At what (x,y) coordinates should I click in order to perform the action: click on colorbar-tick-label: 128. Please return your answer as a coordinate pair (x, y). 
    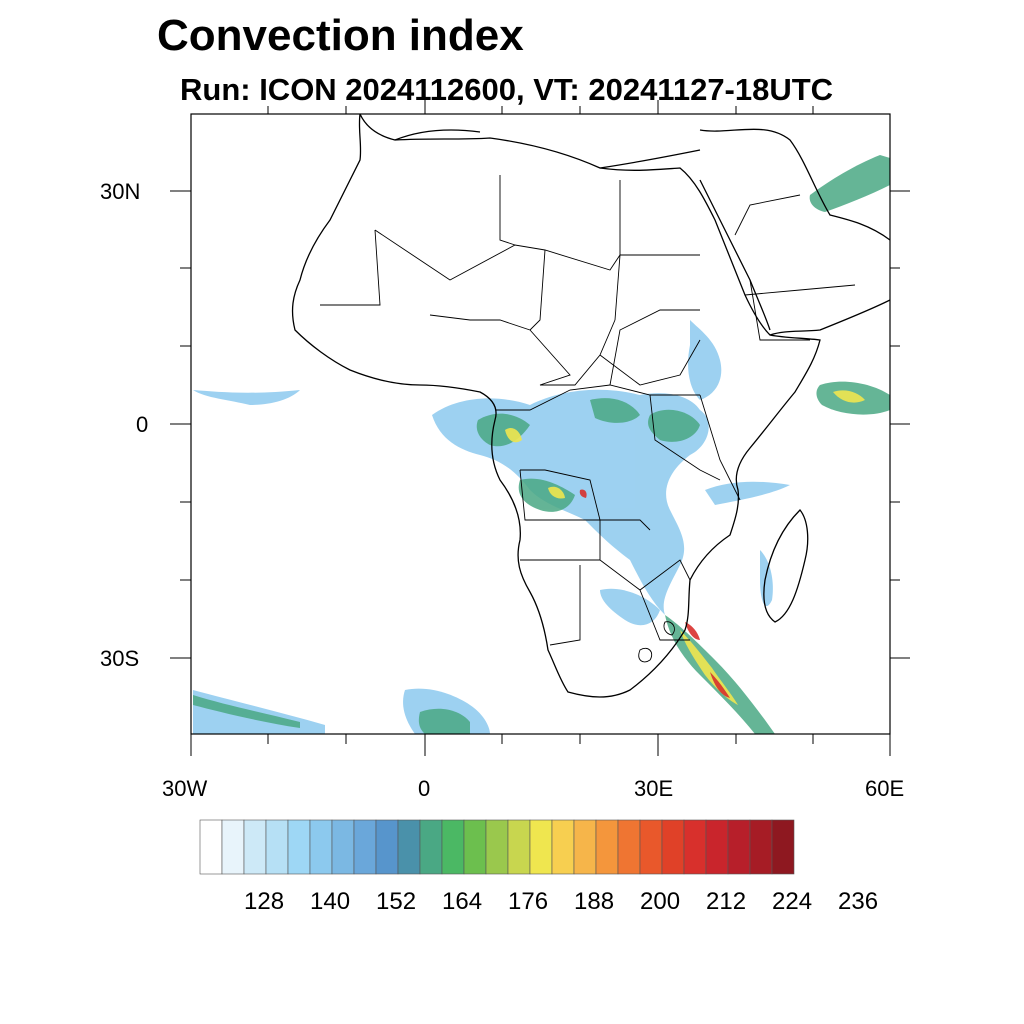
    Looking at the image, I should click on (264, 901).